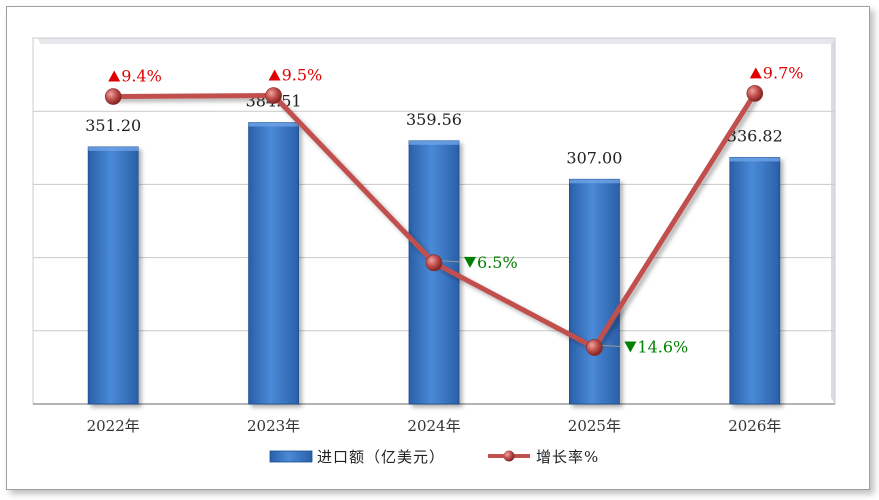 The height and width of the screenshot is (500, 879). What do you see at coordinates (381, 457) in the screenshot?
I see `legend-bar-label: 进口额（亿美元）` at bounding box center [381, 457].